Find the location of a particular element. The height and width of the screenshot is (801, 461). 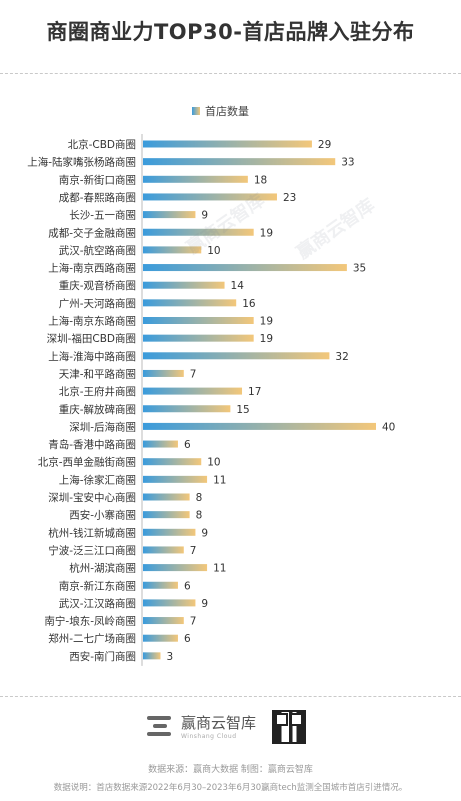

value-label: 29 is located at coordinates (324, 145).